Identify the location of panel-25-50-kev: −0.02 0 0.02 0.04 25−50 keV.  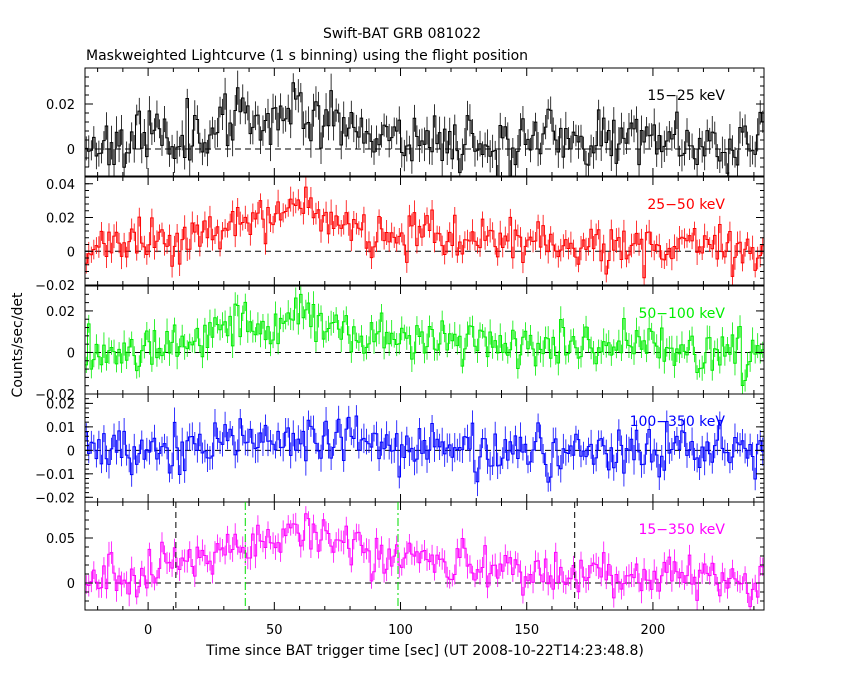
(400, 235).